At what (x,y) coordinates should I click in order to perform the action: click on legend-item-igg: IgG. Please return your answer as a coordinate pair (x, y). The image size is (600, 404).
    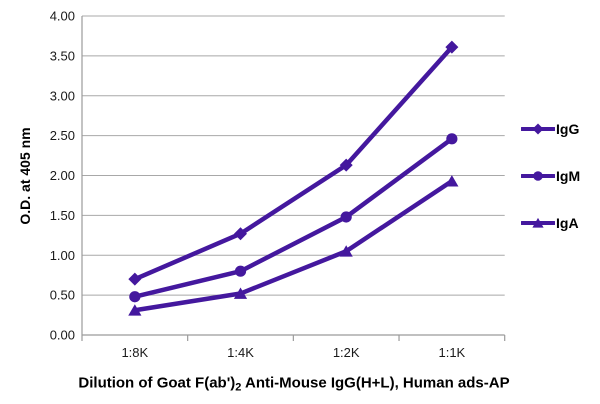
    Looking at the image, I should click on (550, 129).